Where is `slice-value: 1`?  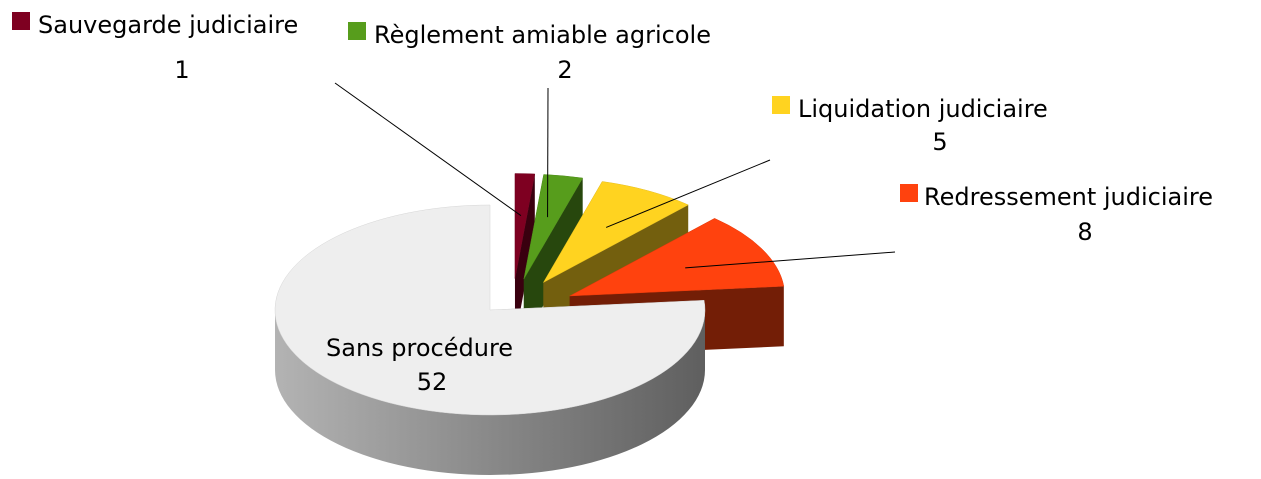
slice-value: 1 is located at coordinates (181, 70).